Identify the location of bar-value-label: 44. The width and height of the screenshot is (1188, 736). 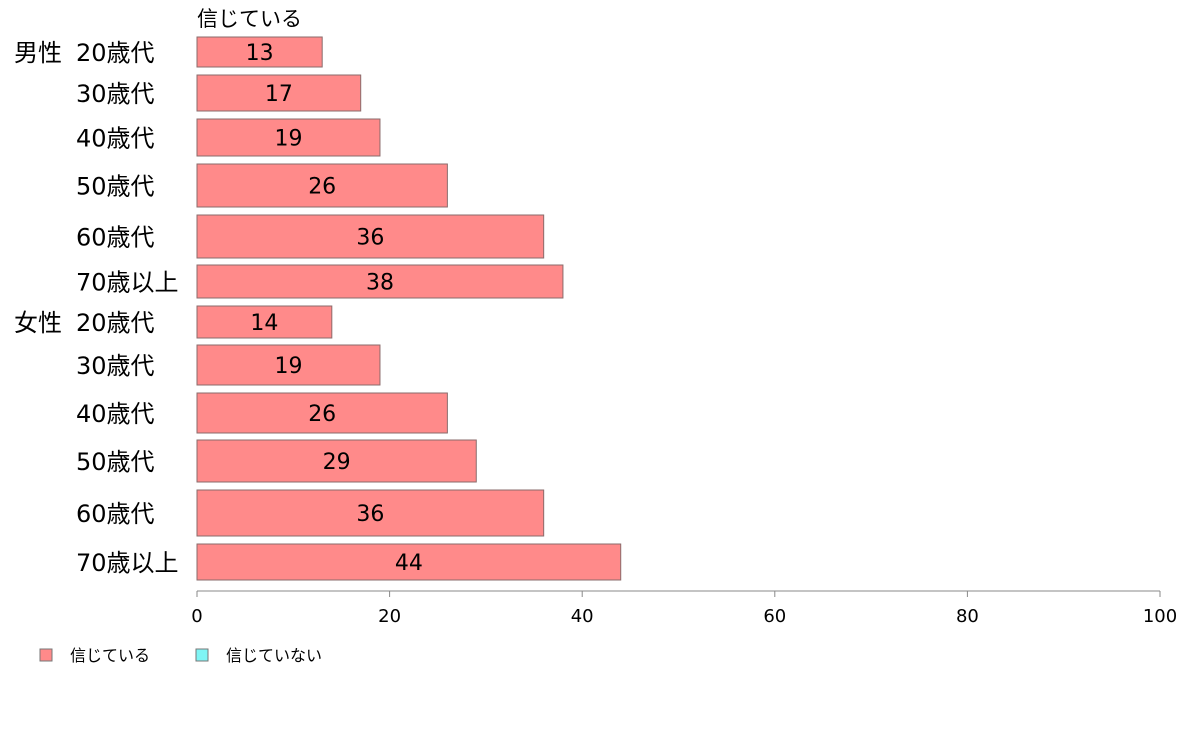
(409, 563).